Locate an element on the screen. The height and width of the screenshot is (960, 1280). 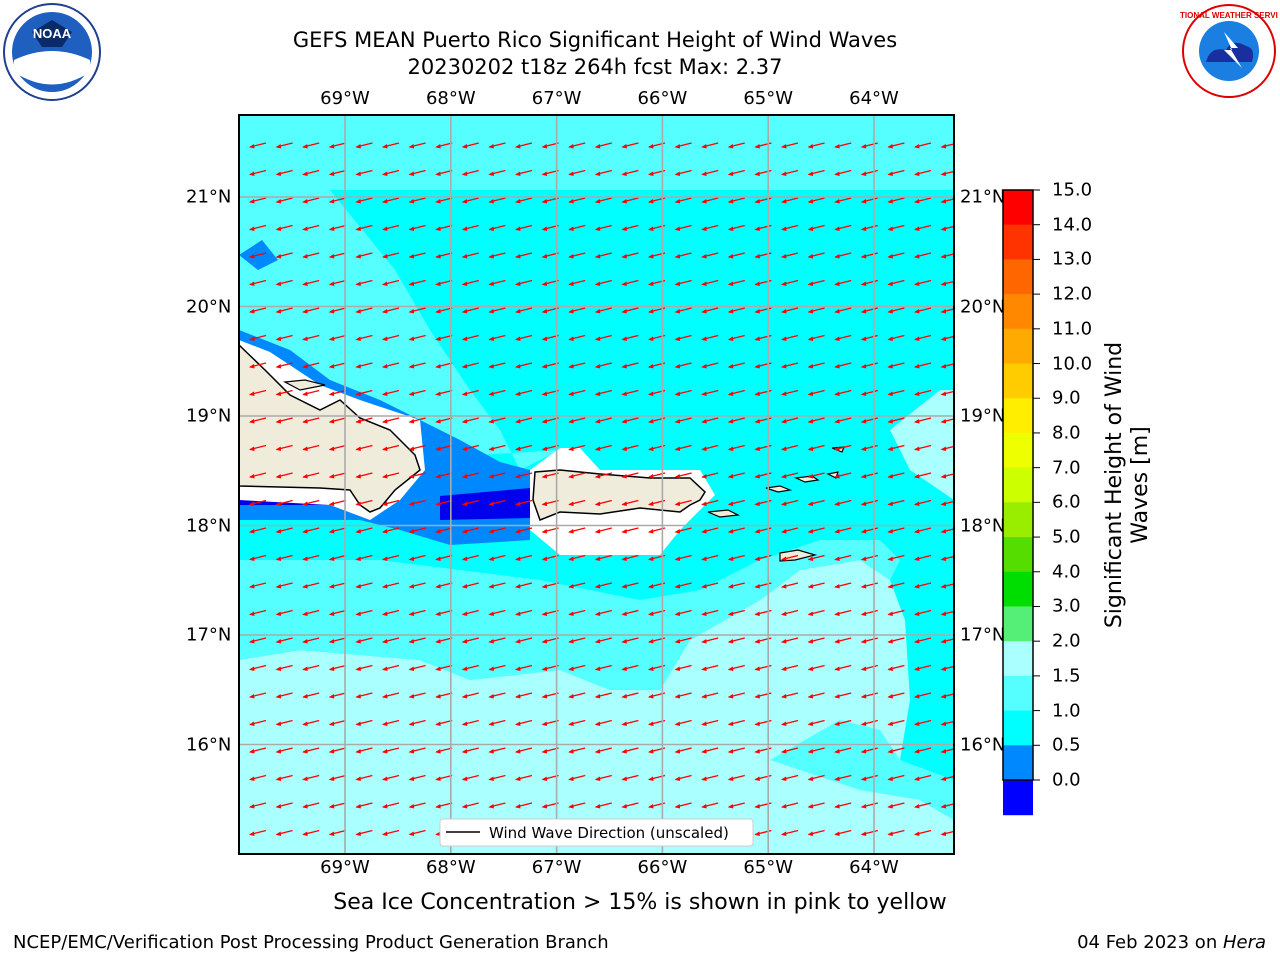
lat-label: 17°N is located at coordinates (209, 635).